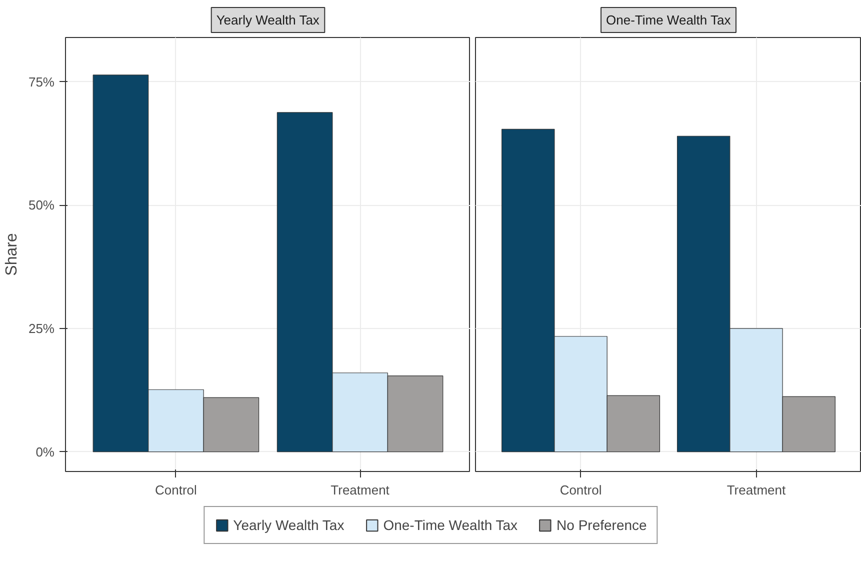  Describe the element at coordinates (11, 254) in the screenshot. I see `y-axis-title: Share` at that location.